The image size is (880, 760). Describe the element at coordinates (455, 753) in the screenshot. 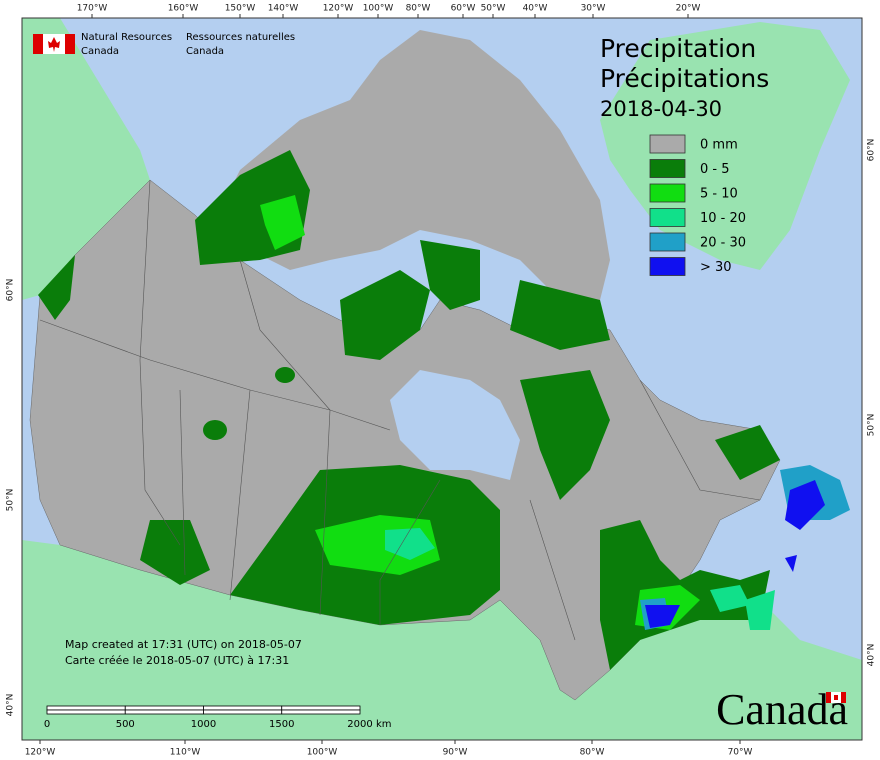

I see `graticule-label: 90°W` at that location.